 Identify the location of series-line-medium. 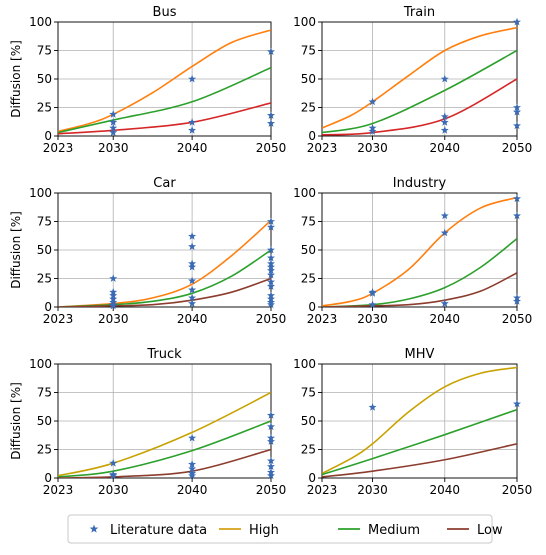
(164, 278).